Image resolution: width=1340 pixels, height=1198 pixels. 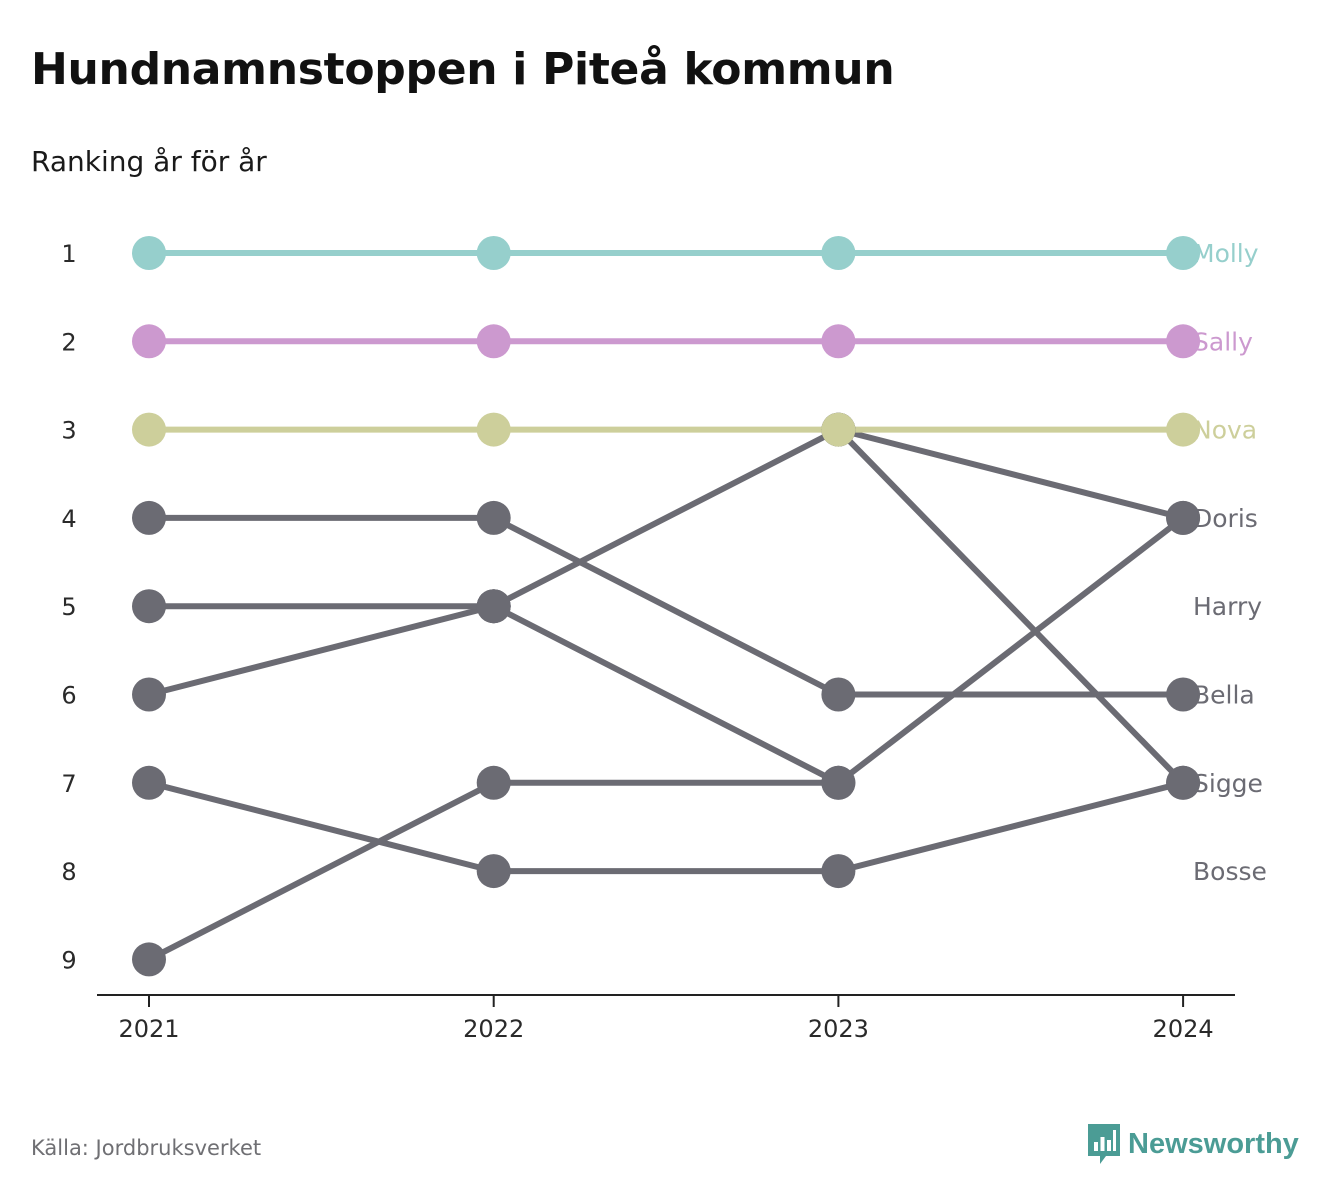 I want to click on y-tick-label-9: 9, so click(x=68, y=960).